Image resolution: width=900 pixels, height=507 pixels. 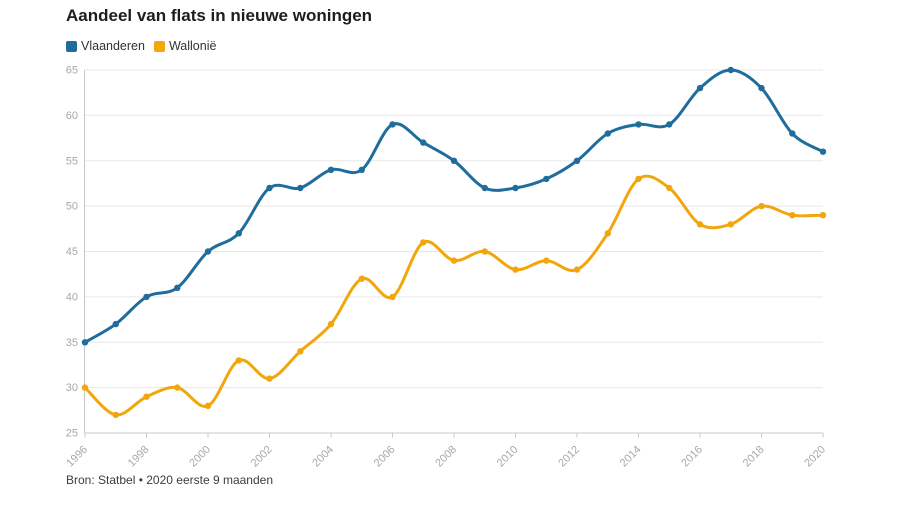 I want to click on data-point-wallonie-1997, so click(x=116, y=415).